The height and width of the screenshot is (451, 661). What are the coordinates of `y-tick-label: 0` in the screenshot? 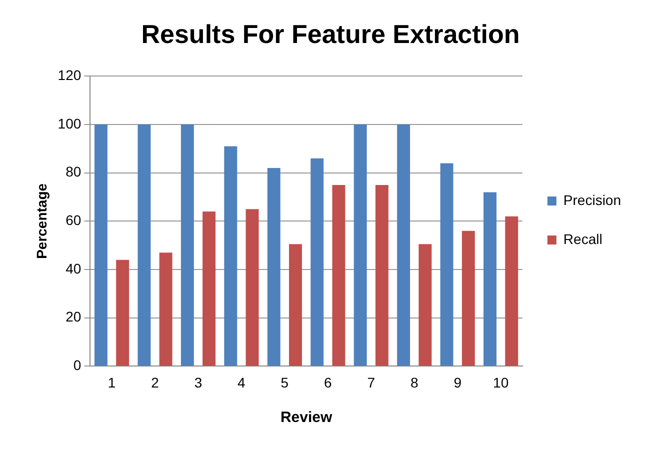 It's located at (77, 365).